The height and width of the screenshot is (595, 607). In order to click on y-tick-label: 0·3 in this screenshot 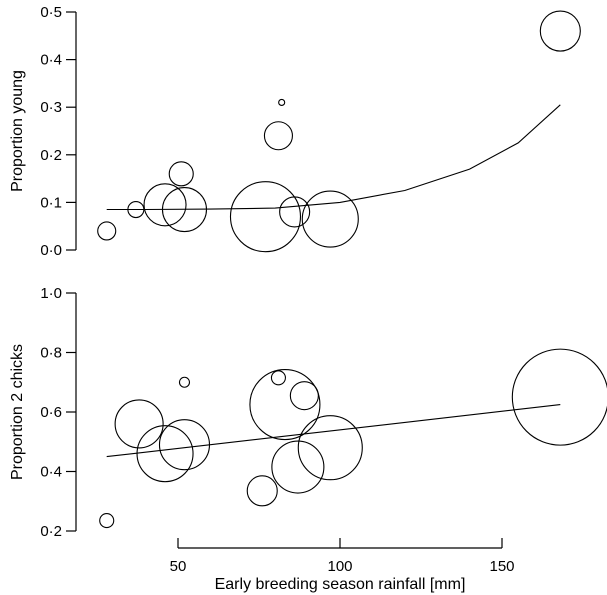, I will do `click(51, 107)`.